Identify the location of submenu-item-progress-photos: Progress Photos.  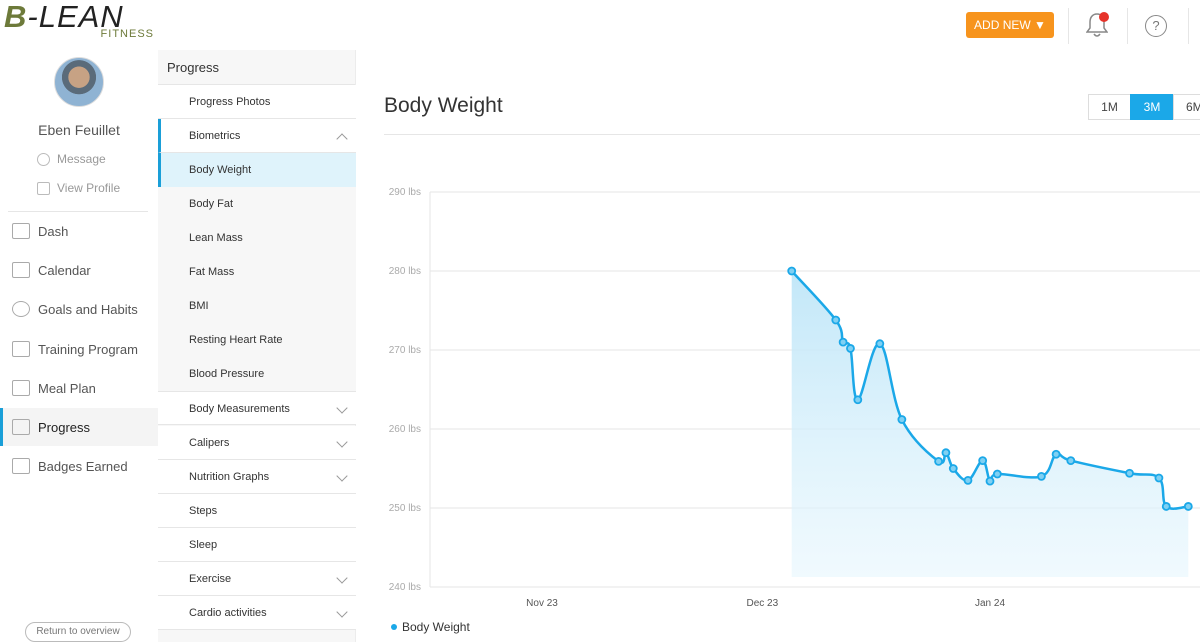
(257, 102).